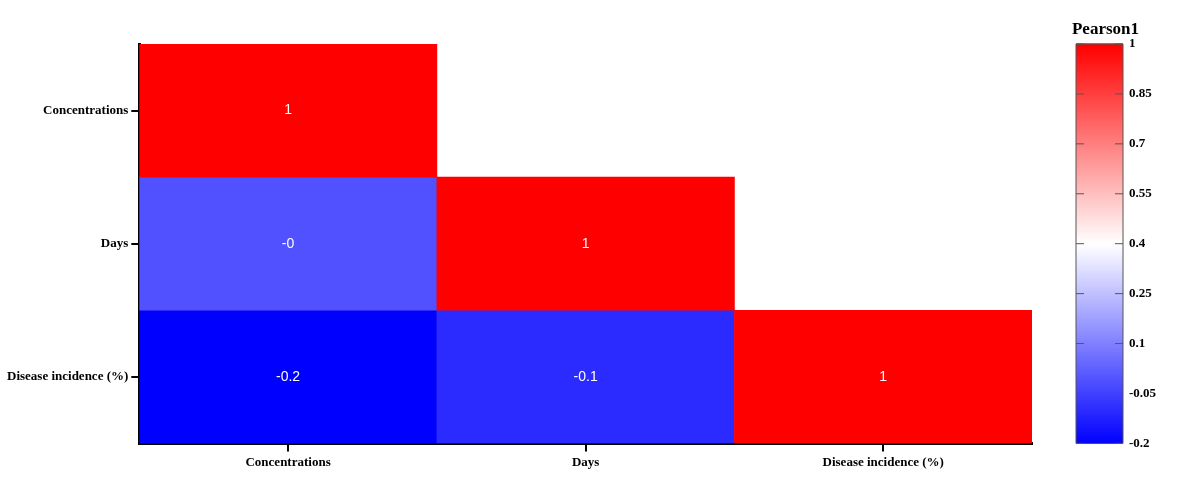  I want to click on data-label: -0.1, so click(585, 375).